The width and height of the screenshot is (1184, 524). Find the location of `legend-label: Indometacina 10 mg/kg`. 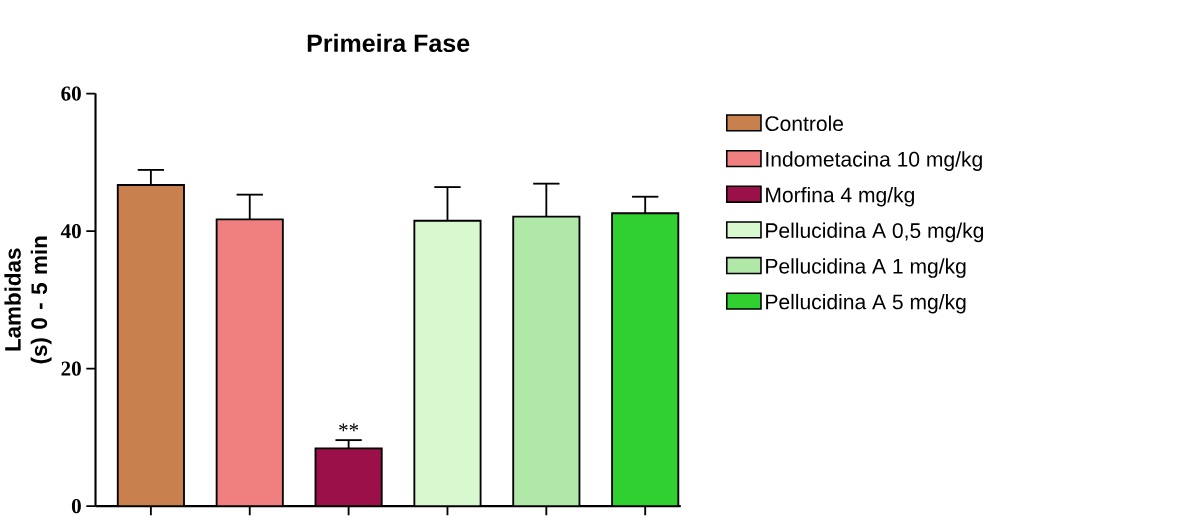

legend-label: Indometacina 10 mg/kg is located at coordinates (874, 161).